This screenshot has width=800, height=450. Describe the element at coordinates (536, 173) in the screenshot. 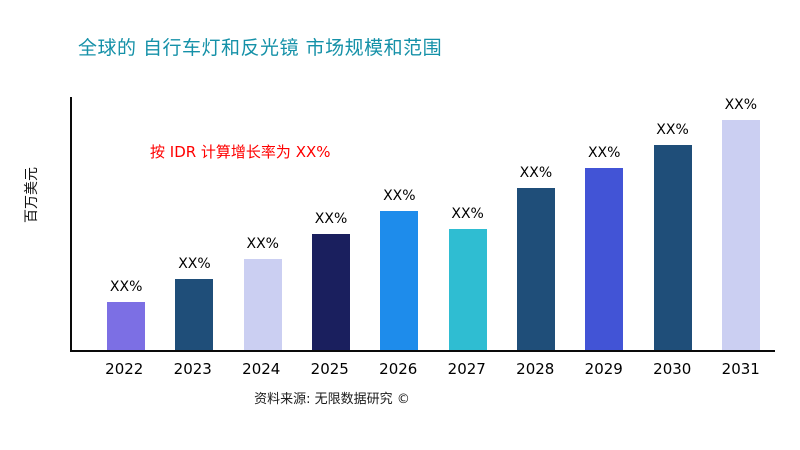

I see `bar-value-label-2028: XX%` at that location.